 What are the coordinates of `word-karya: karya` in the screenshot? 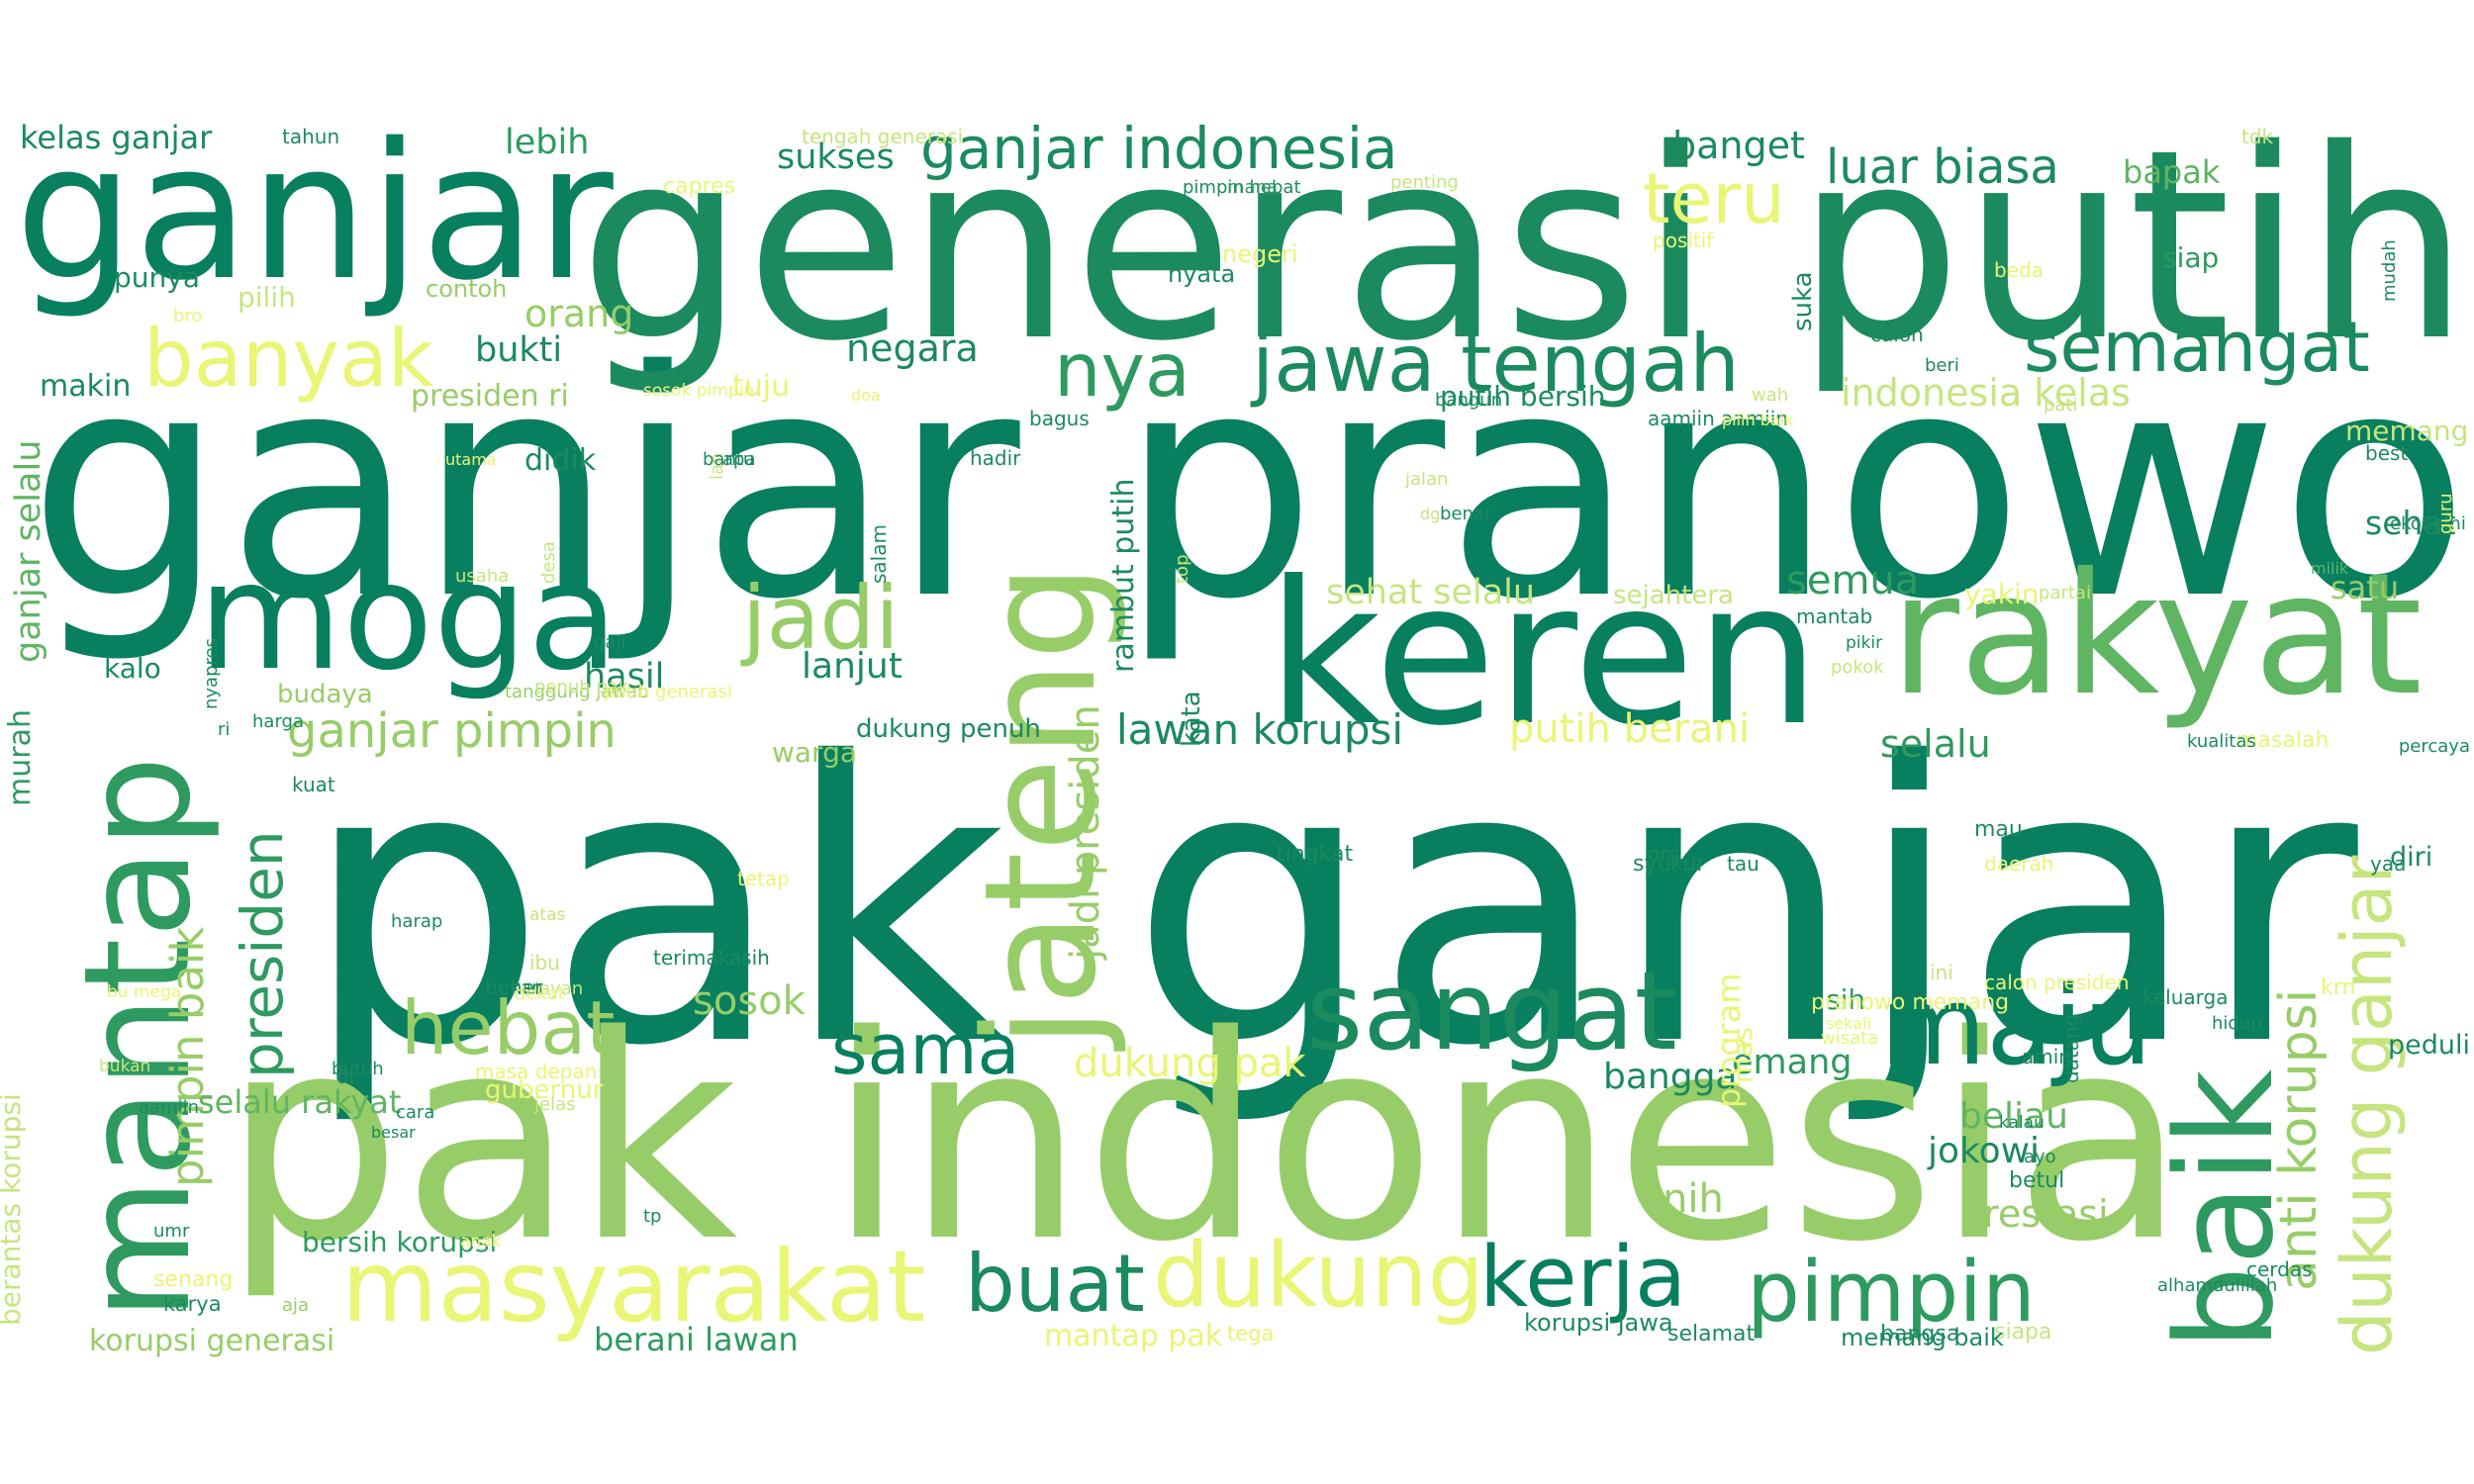 It's located at (192, 1304).